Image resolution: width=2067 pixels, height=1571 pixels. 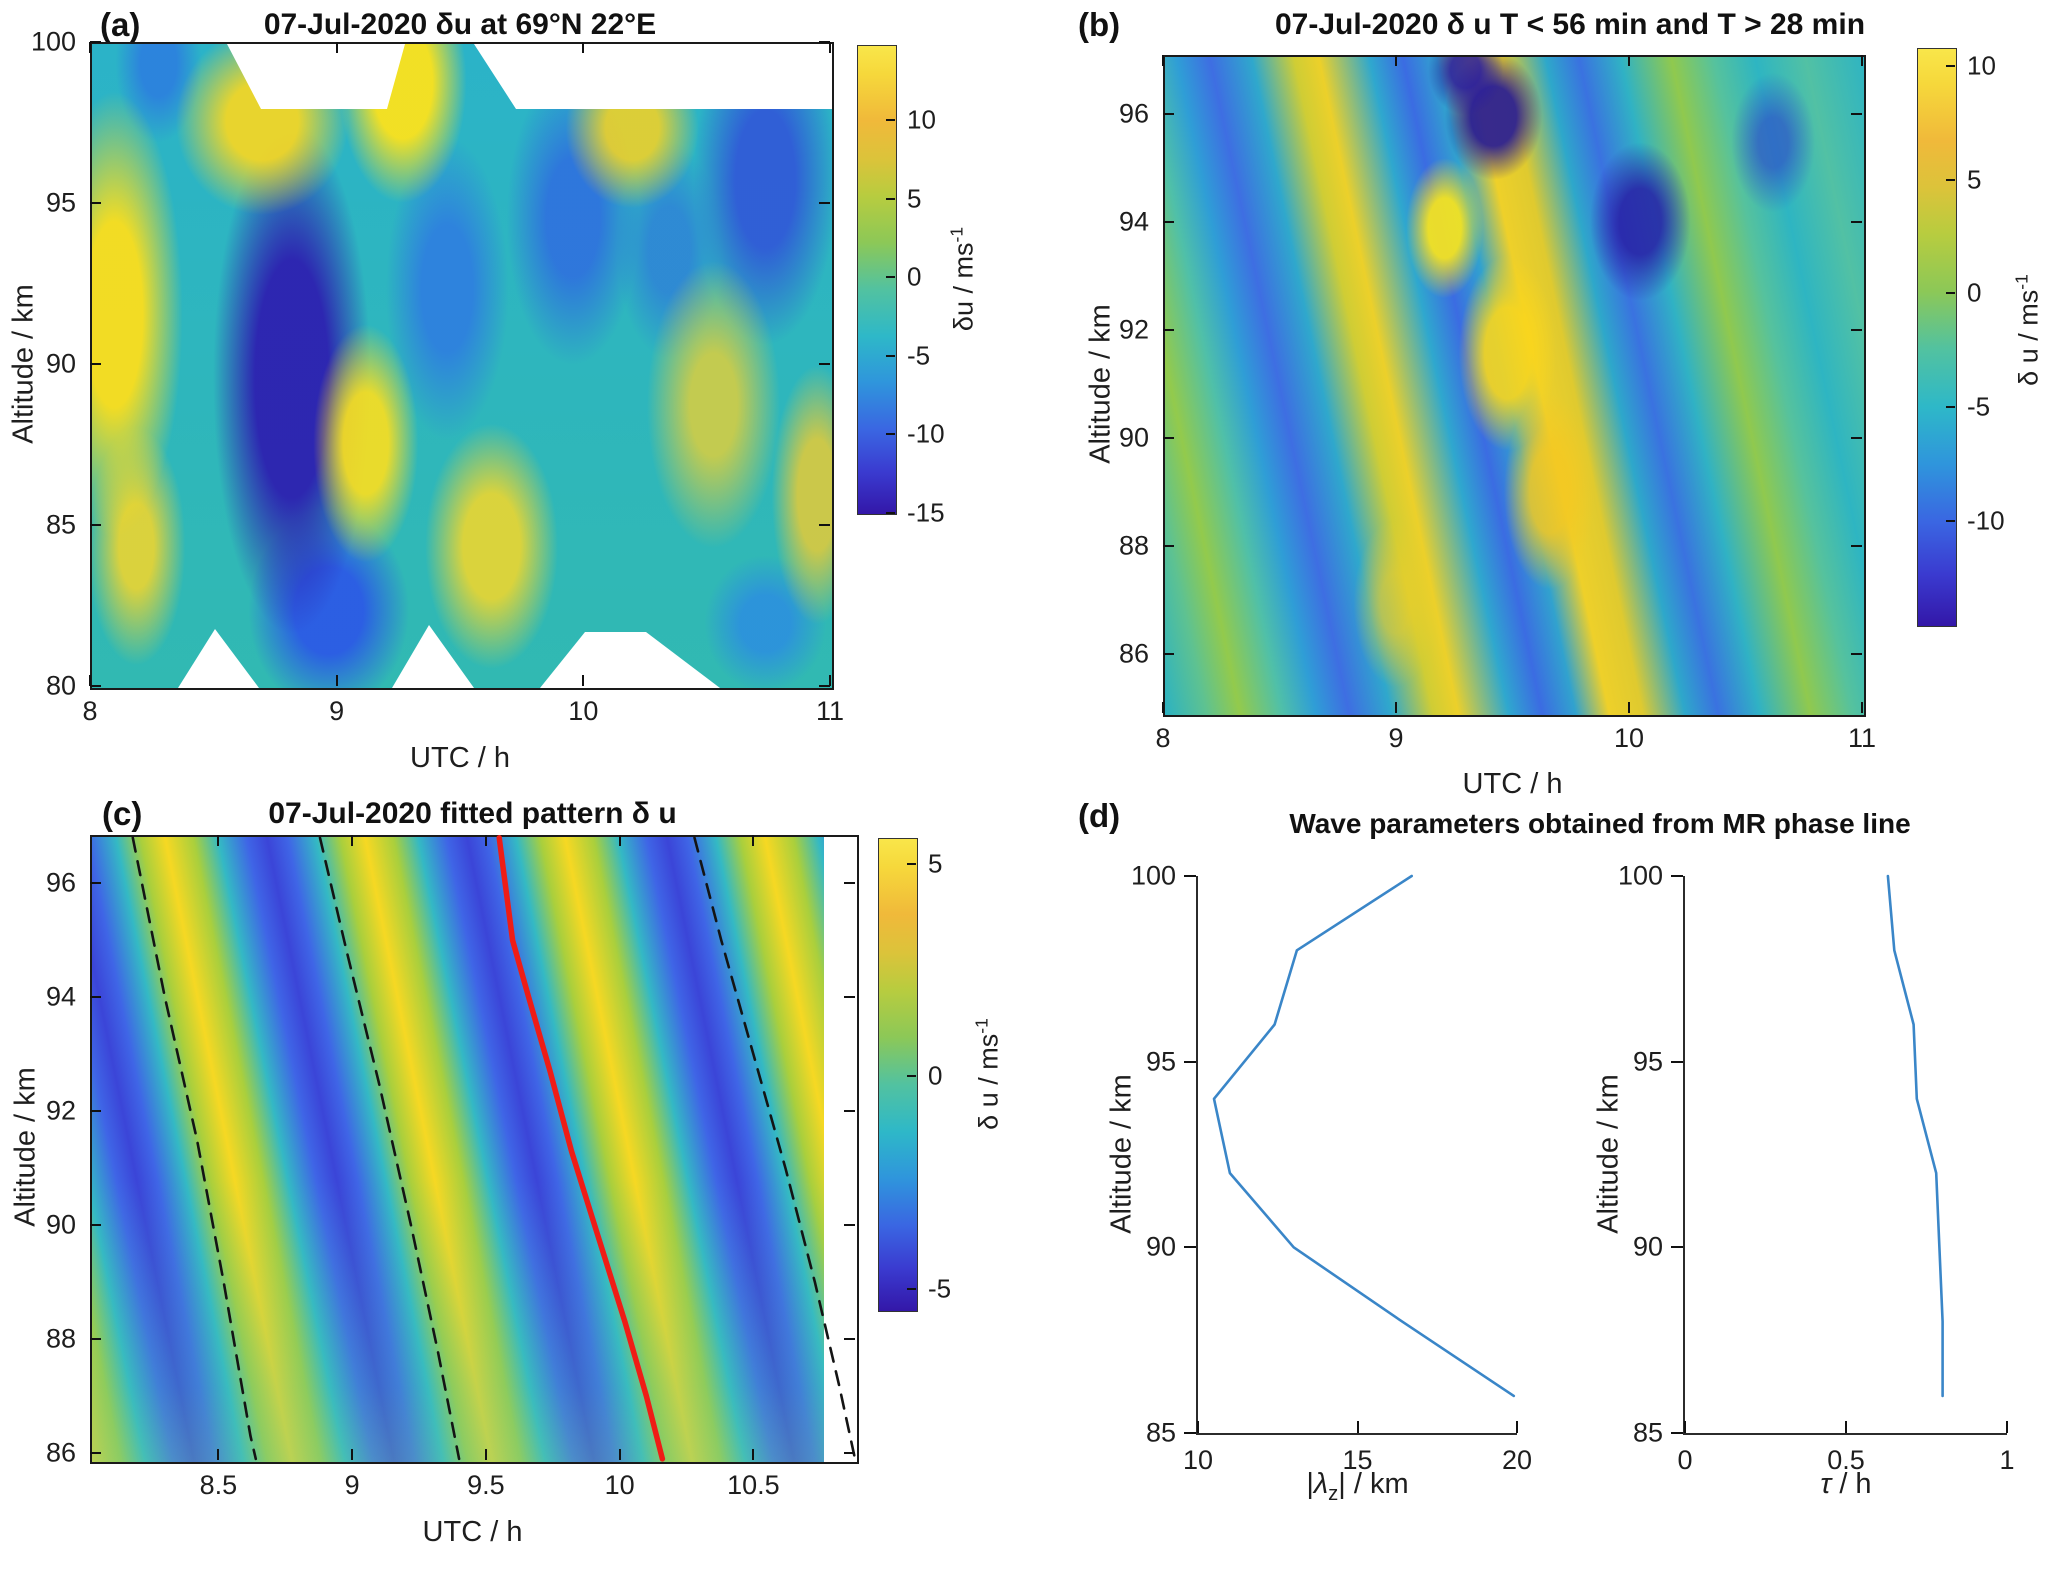 What do you see at coordinates (1517, 1460) in the screenshot?
I see `x-tick-label: 20` at bounding box center [1517, 1460].